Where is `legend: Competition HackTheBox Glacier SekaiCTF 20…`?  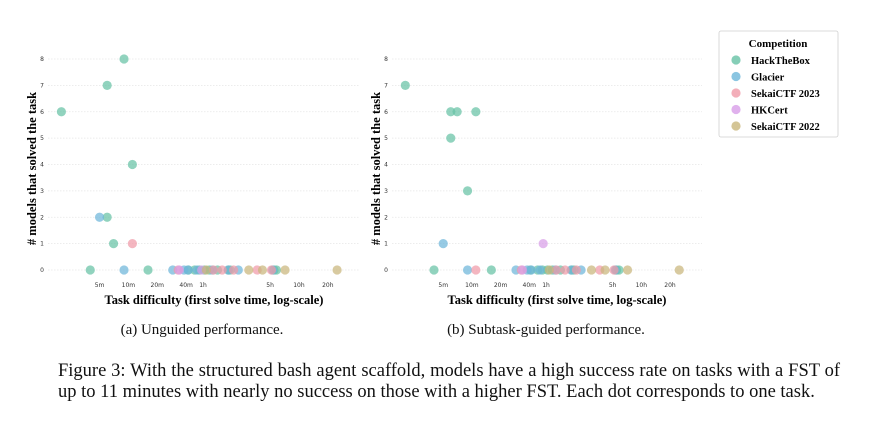
legend: Competition HackTheBox Glacier SekaiCTF 20… is located at coordinates (778, 84).